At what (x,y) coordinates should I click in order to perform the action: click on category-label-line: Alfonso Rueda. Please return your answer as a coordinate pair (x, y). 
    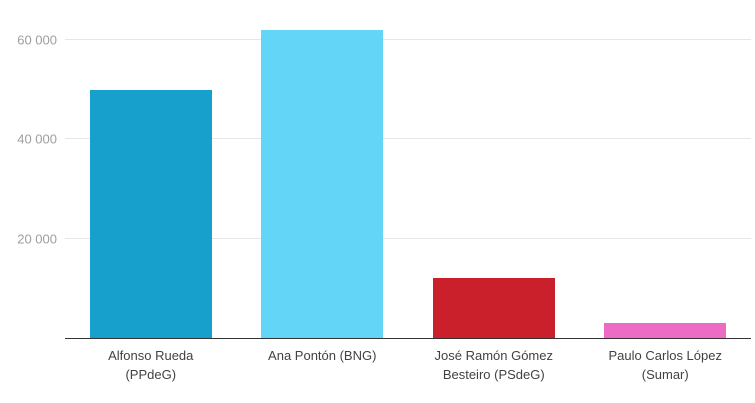
    Looking at the image, I should click on (151, 355).